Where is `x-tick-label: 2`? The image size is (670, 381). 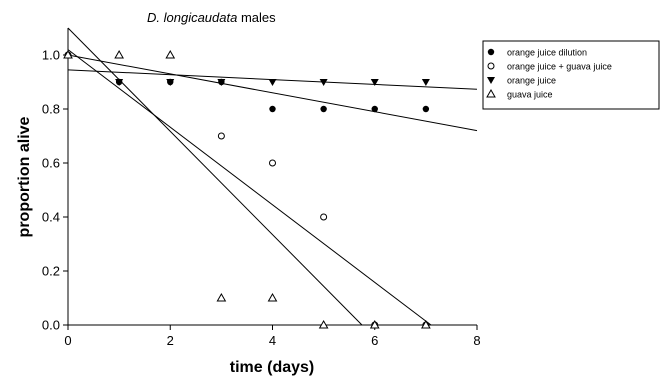 x-tick-label: 2 is located at coordinates (170, 340).